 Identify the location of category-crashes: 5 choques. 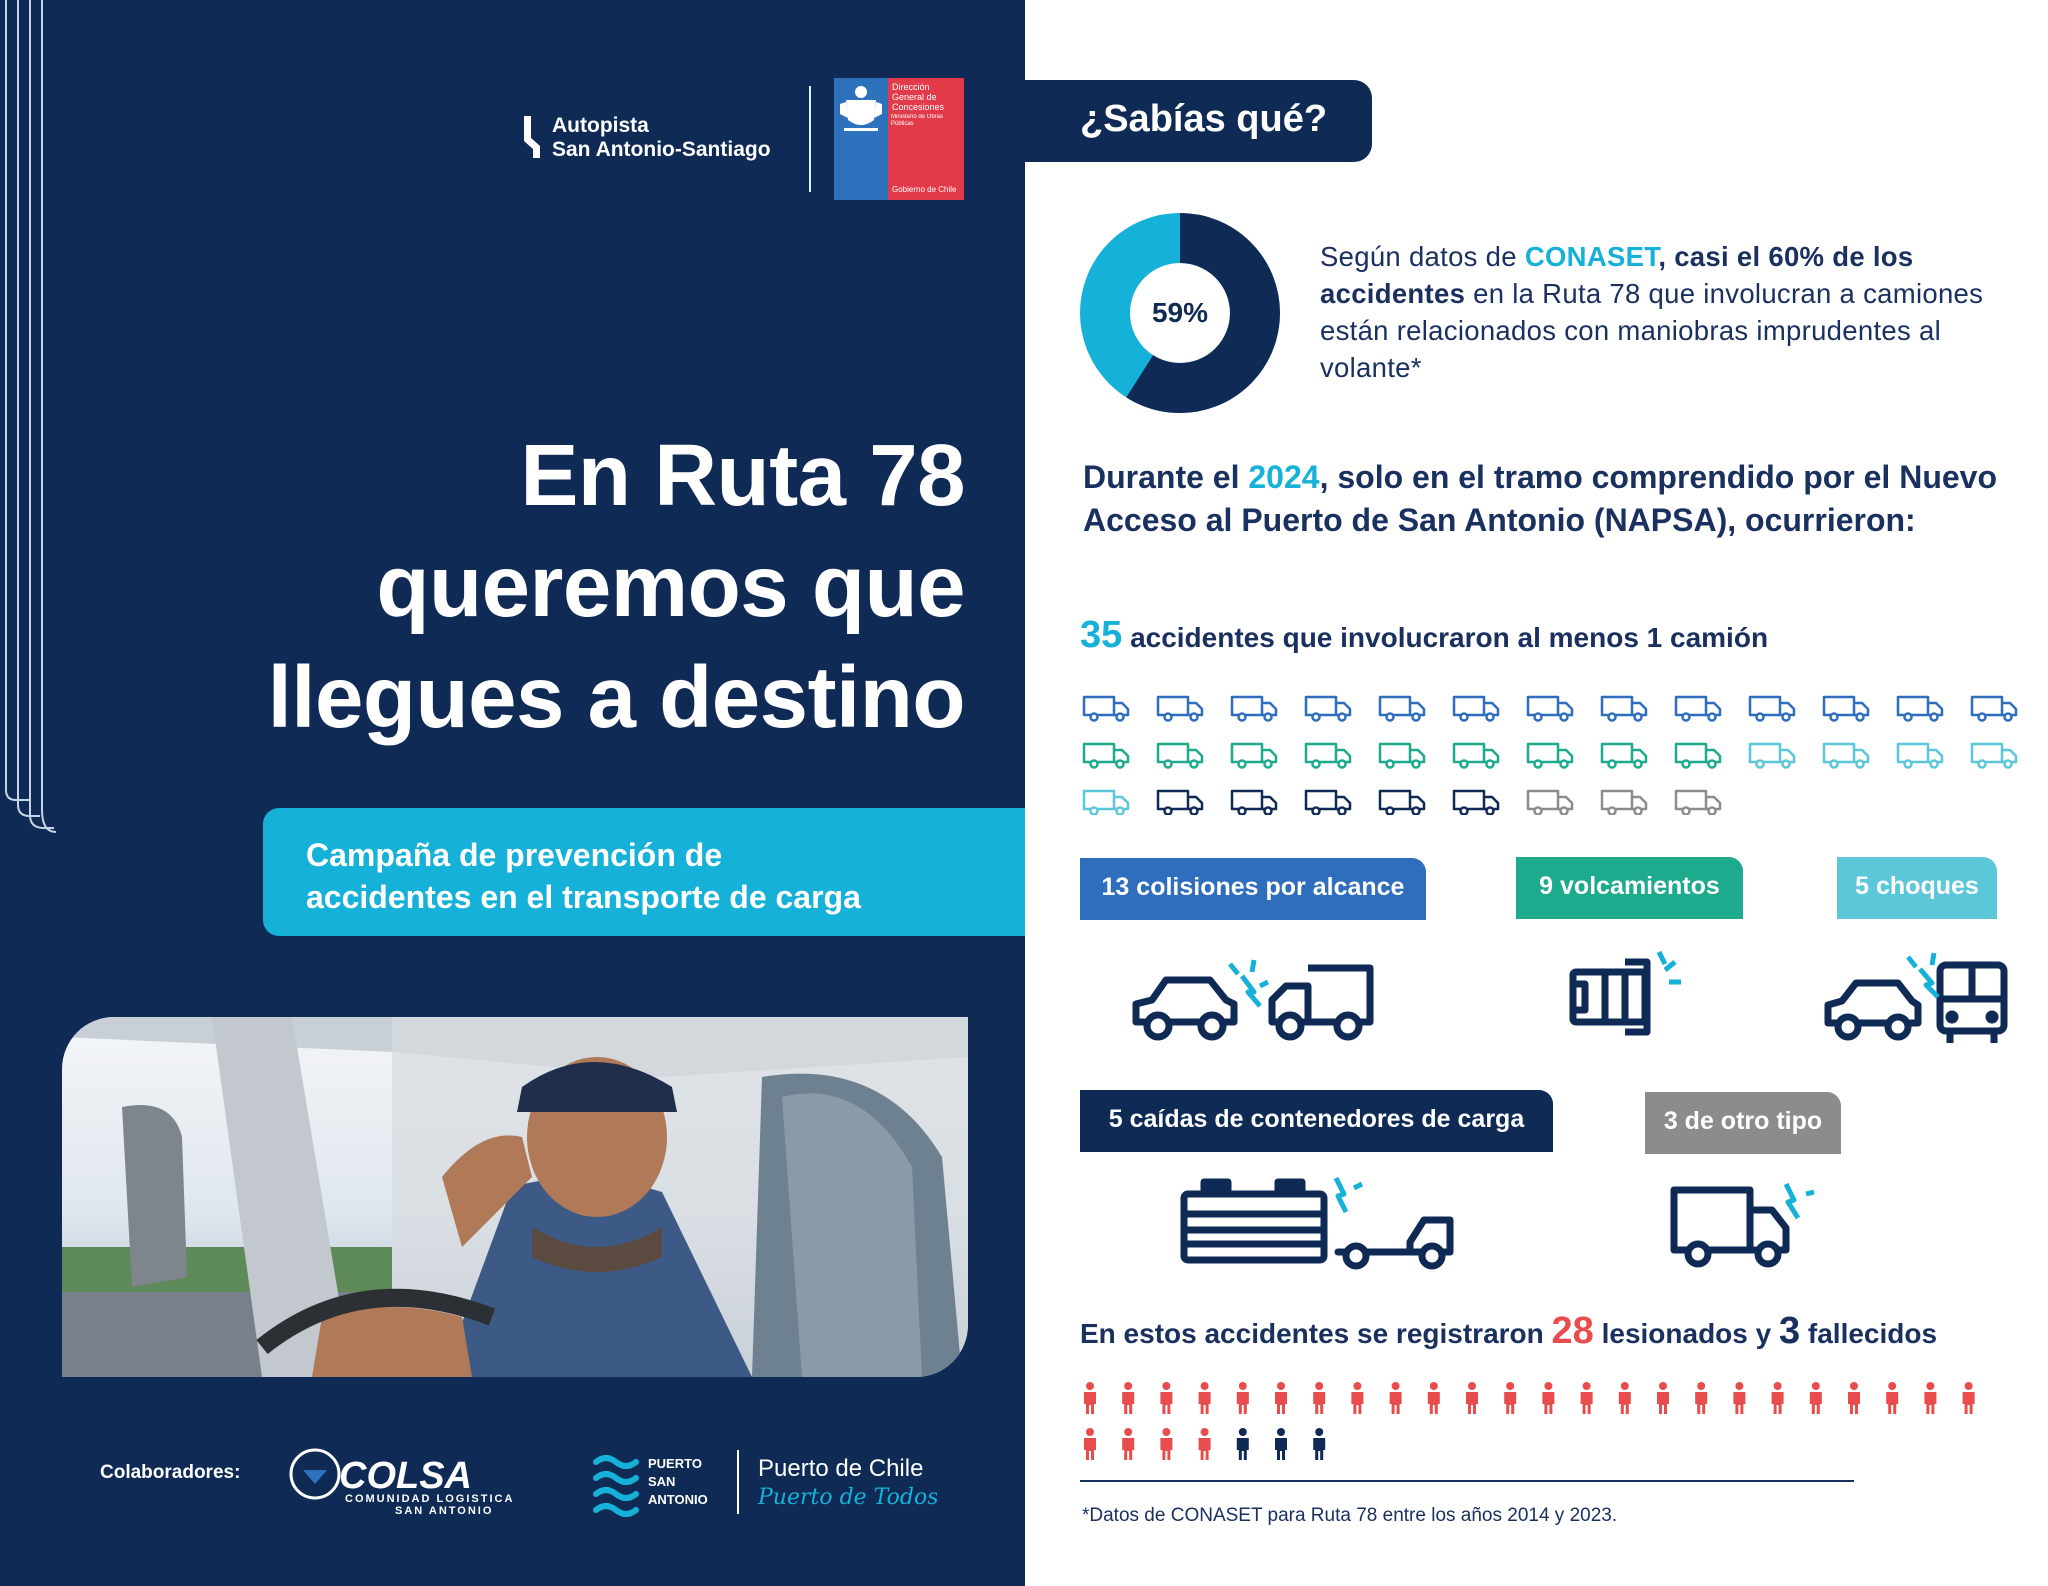
(1917, 888).